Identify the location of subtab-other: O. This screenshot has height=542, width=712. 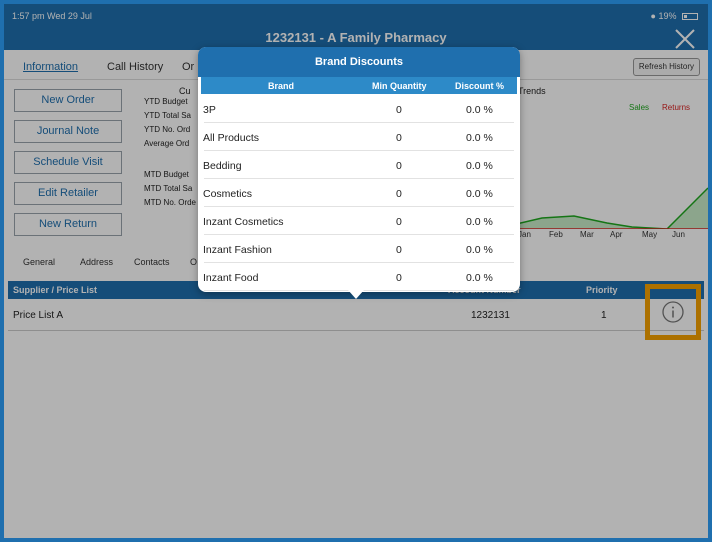
(194, 262).